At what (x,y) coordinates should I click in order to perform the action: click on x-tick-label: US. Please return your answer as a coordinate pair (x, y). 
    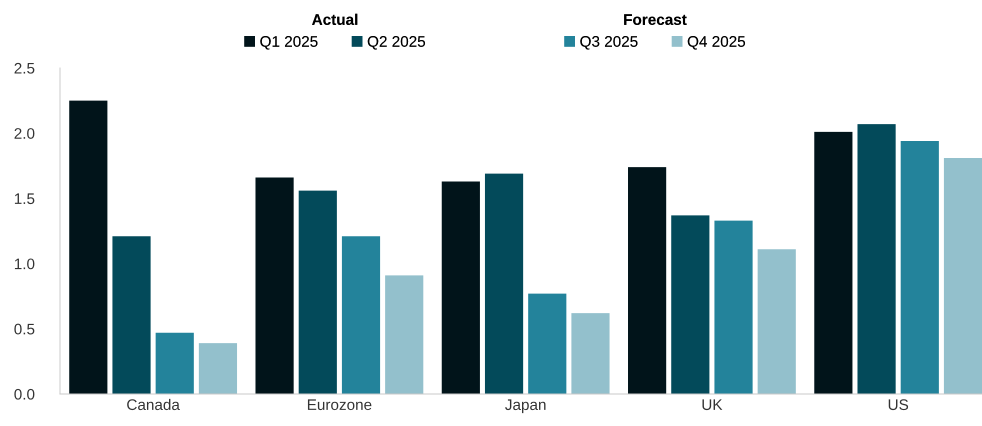
    Looking at the image, I should click on (898, 404).